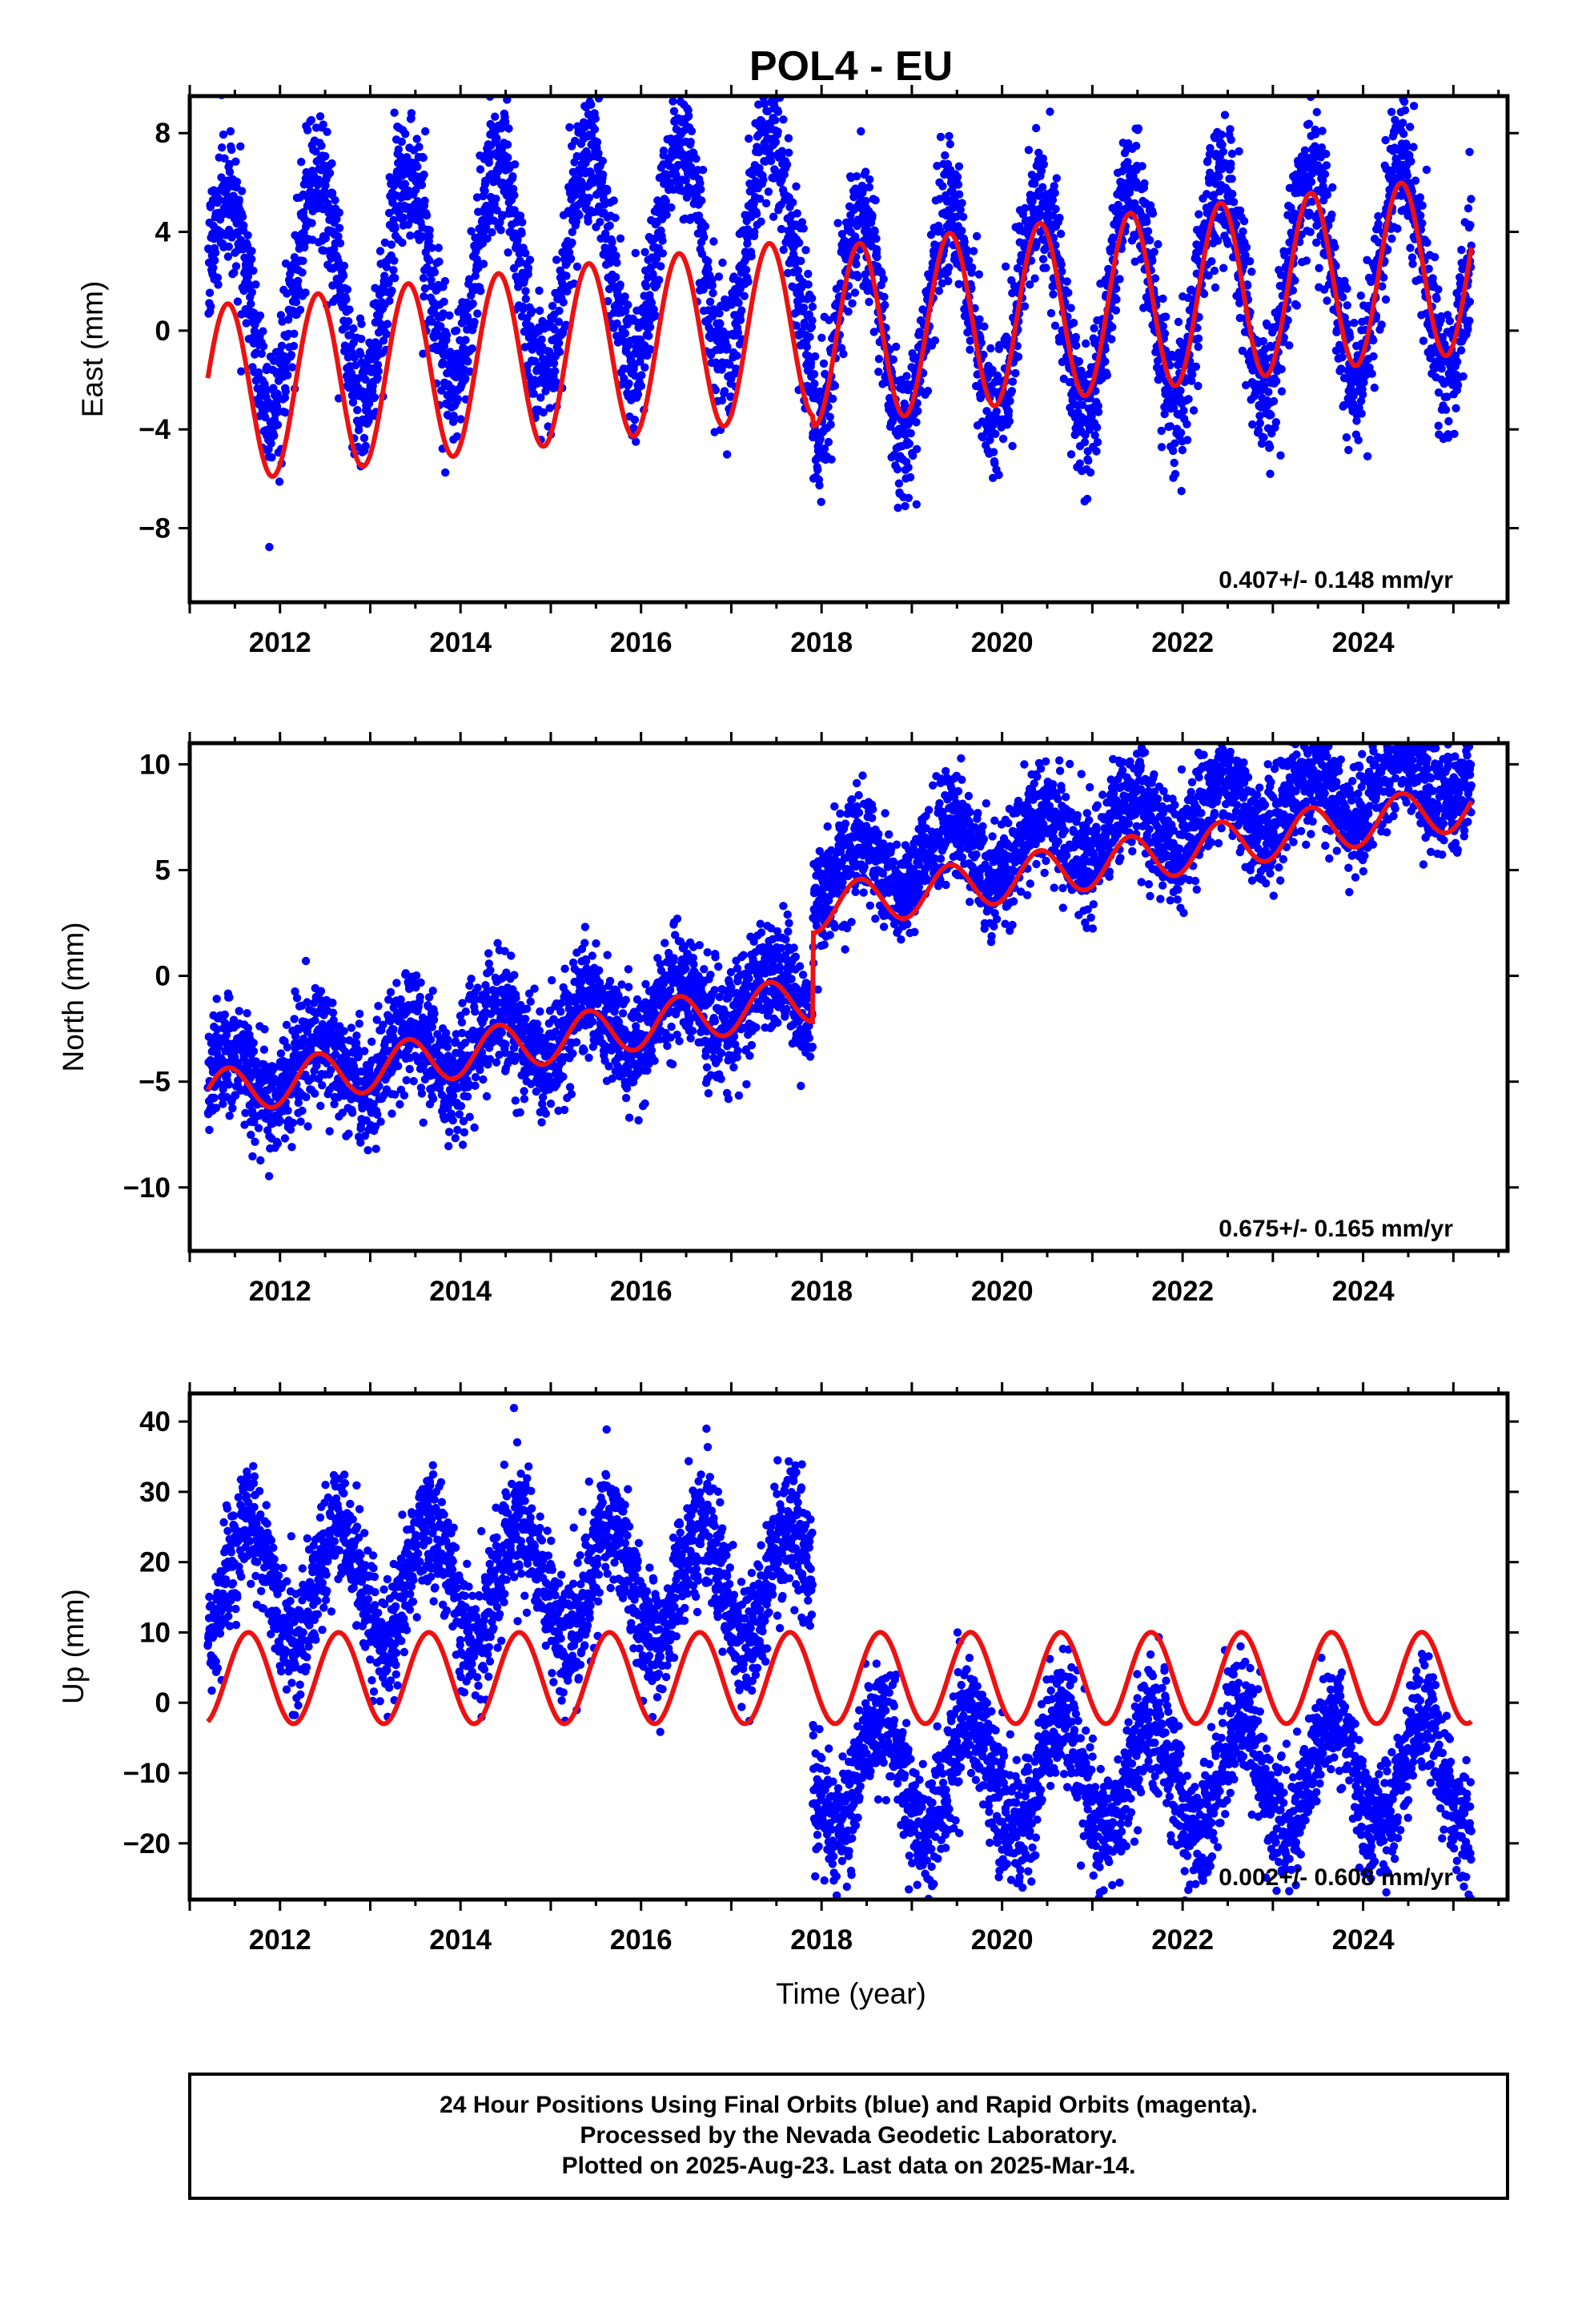 This screenshot has width=1582, height=2324. I want to click on east-x-tick-label: 2018, so click(821, 642).